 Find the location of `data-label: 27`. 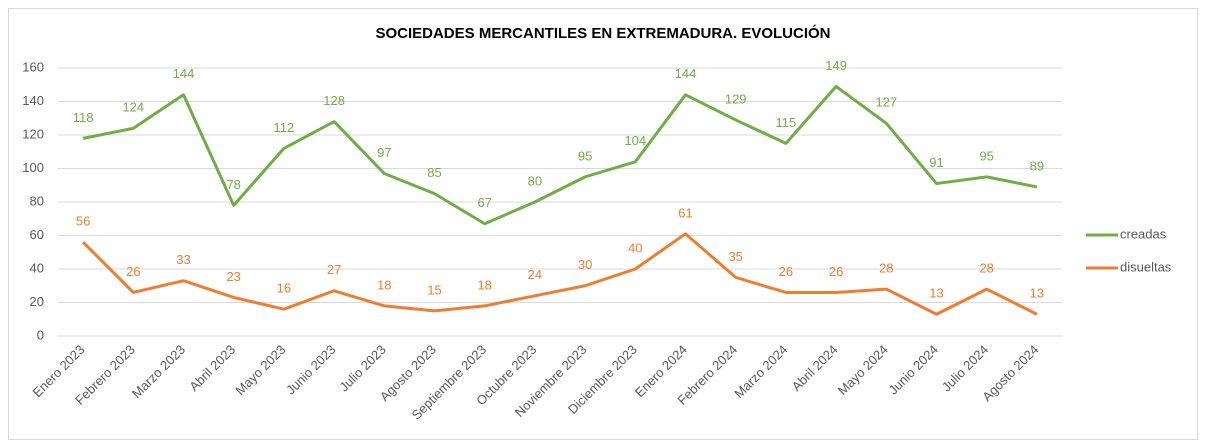

data-label: 27 is located at coordinates (334, 269).